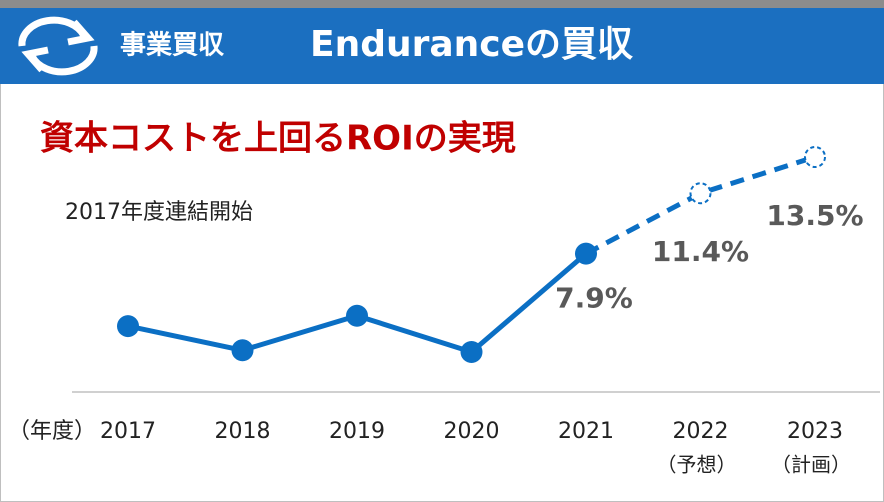 The height and width of the screenshot is (502, 884). What do you see at coordinates (442, 4) in the screenshot?
I see `top-strip` at bounding box center [442, 4].